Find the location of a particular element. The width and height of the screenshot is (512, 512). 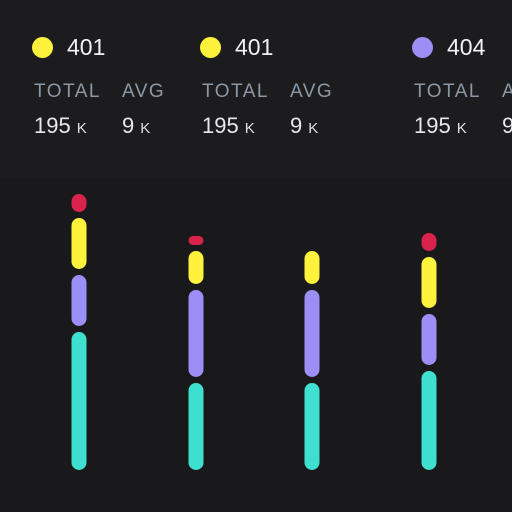

legend-item-404: 404 TOTAL A 195 K 9 is located at coordinates (461, 84).